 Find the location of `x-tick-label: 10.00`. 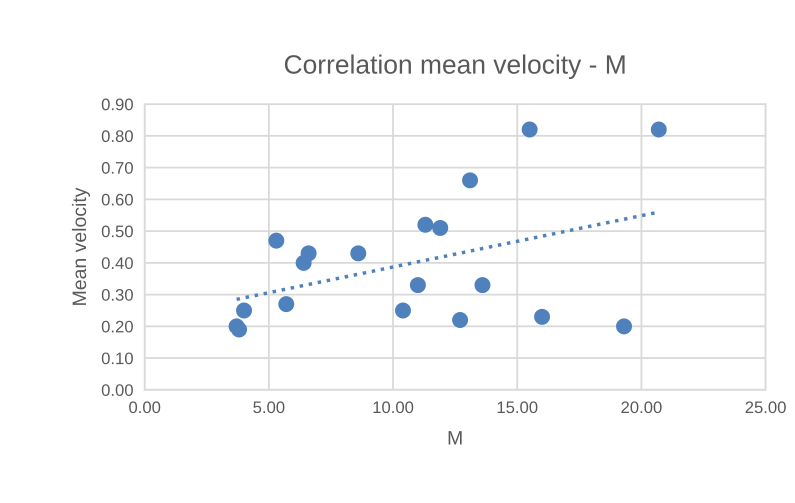

x-tick-label: 10.00 is located at coordinates (393, 407).